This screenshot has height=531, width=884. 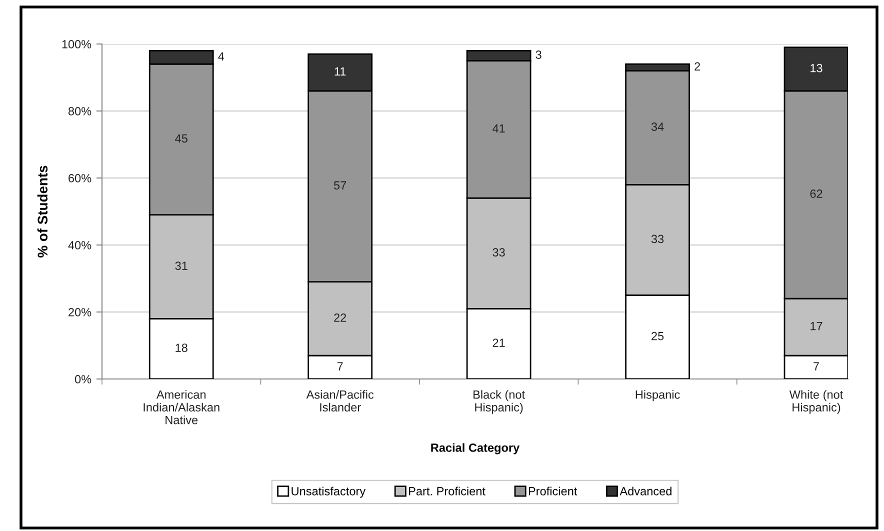 I want to click on x-axis-title: Racial Category, so click(x=475, y=448).